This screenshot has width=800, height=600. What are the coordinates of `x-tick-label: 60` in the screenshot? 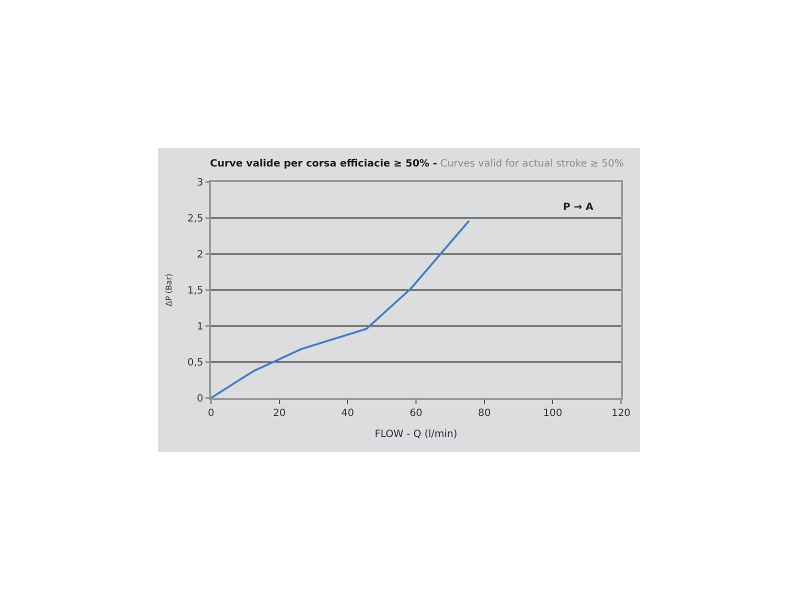 It's located at (416, 413).